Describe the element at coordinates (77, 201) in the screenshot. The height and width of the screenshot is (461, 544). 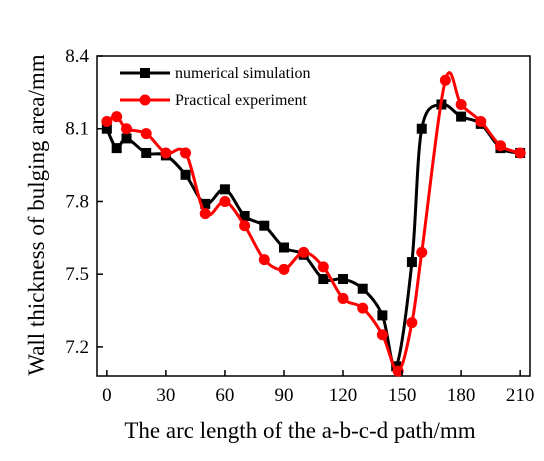
I see `y-tick-label: 7.8` at that location.